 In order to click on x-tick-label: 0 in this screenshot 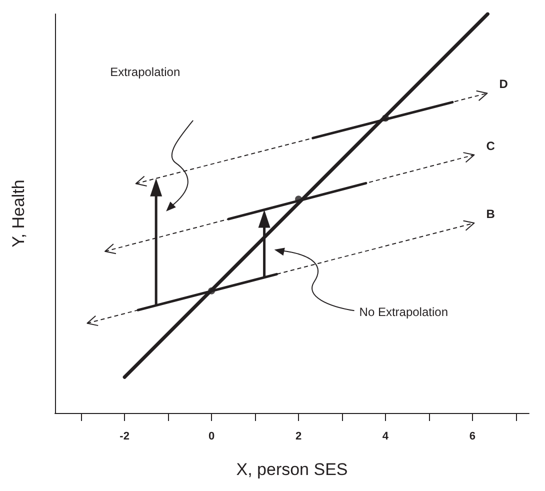, I will do `click(211, 436)`.